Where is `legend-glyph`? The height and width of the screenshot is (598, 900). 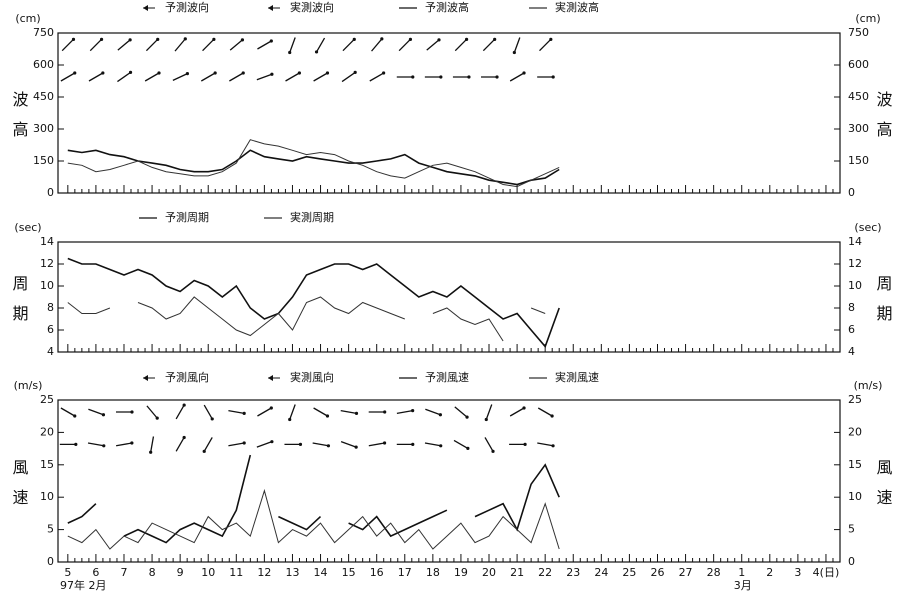
legend-glyph is located at coordinates (270, 8).